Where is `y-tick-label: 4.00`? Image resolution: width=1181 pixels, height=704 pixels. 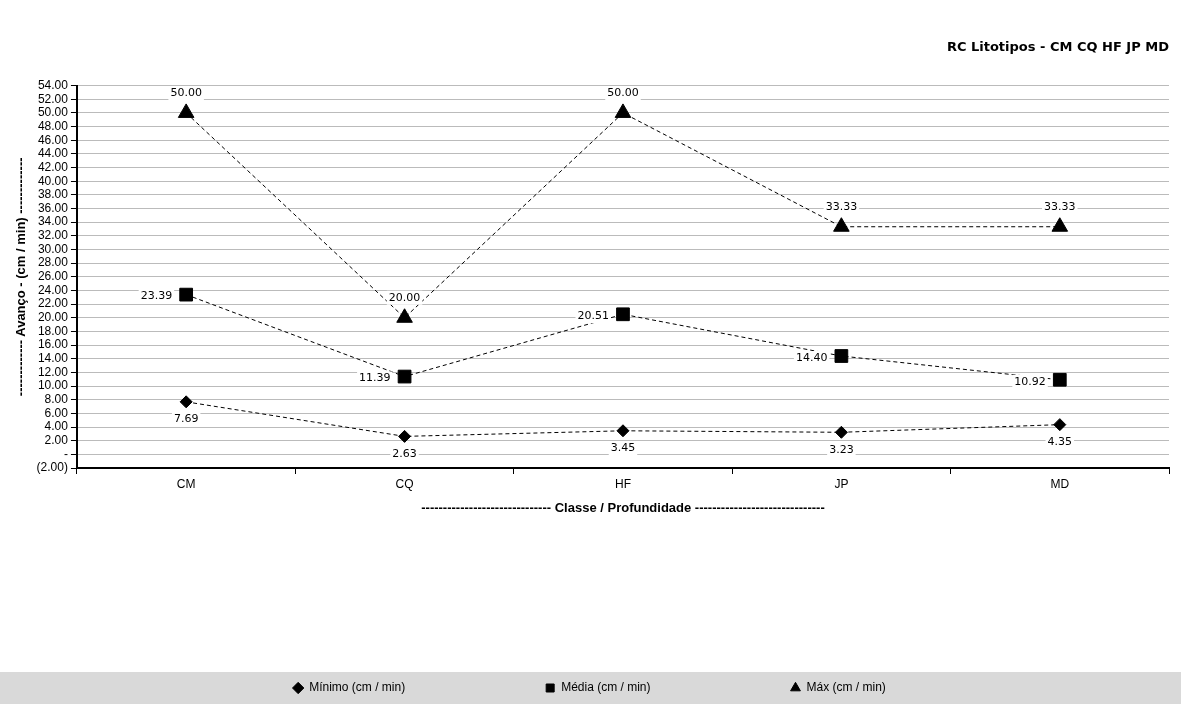
y-tick-label: 4.00 is located at coordinates (56, 426).